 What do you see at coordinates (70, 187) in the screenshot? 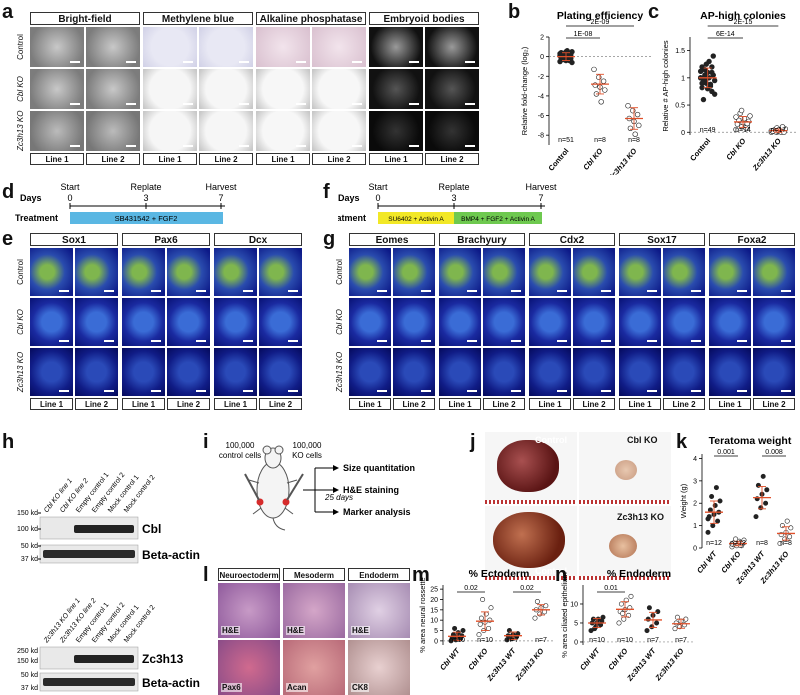
I see `step-start: Start` at bounding box center [70, 187].